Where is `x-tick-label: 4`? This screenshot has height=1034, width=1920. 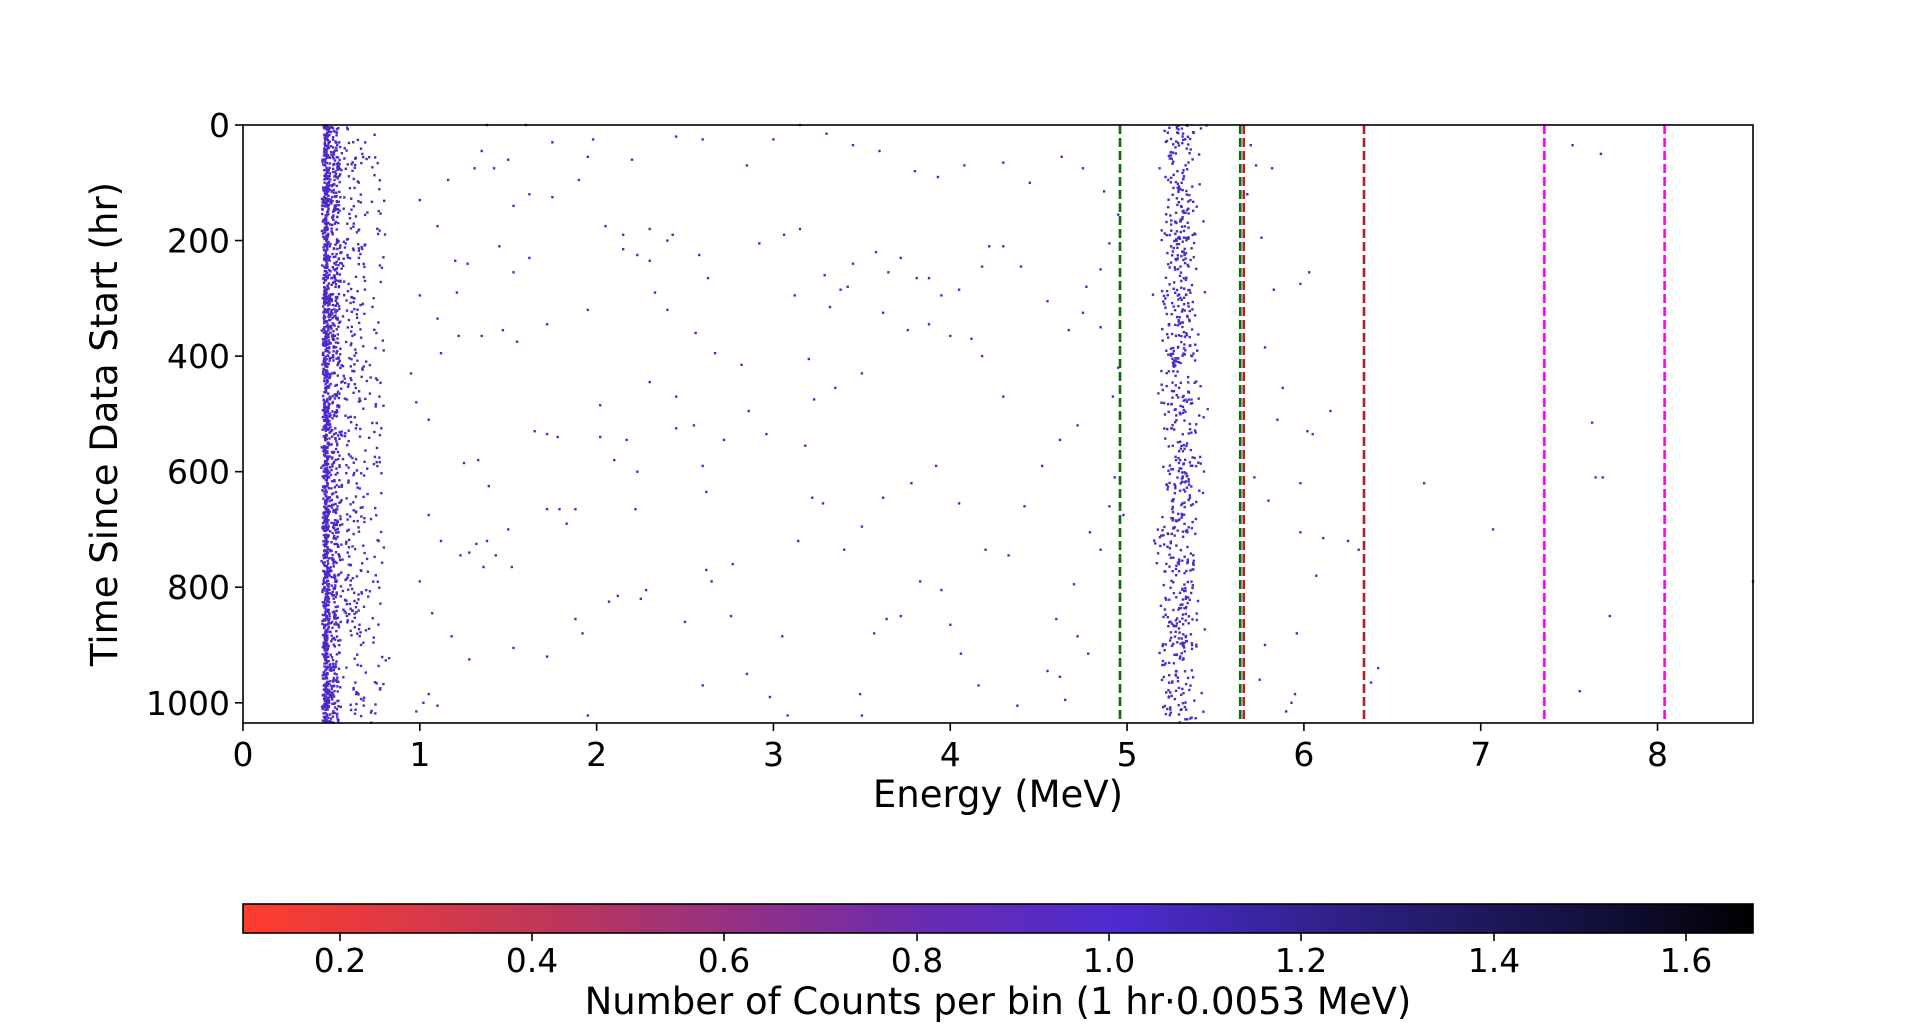
x-tick-label: 4 is located at coordinates (950, 754).